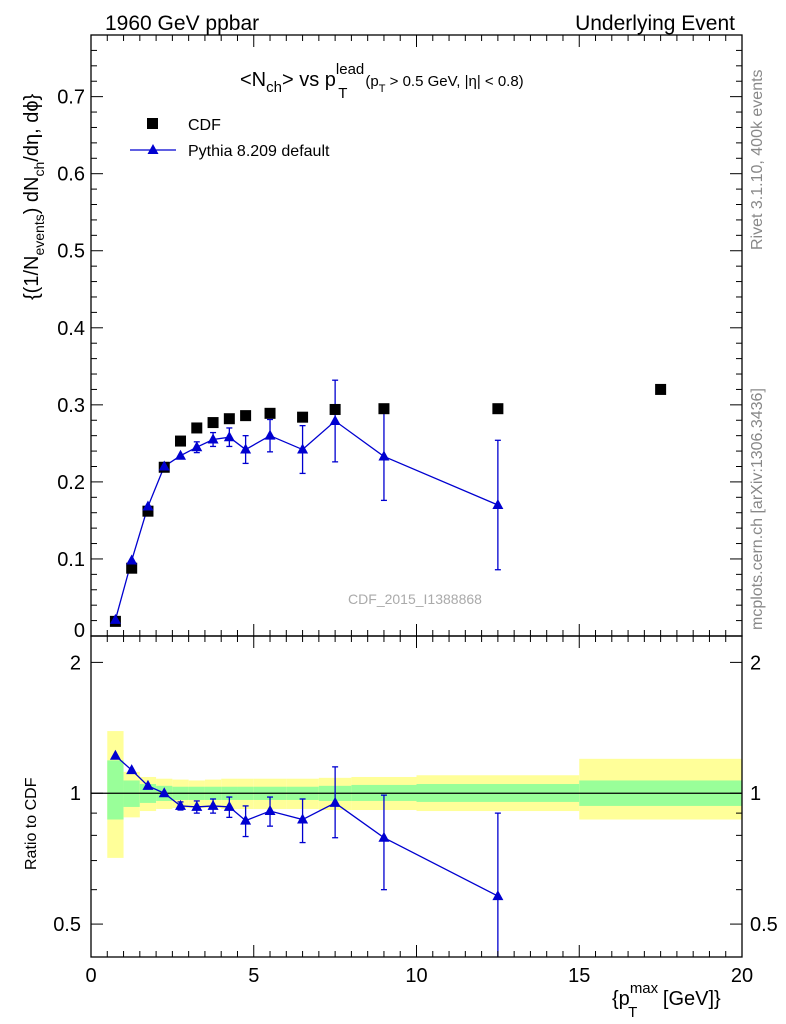  I want to click on ratio-panel-content, so click(306, 853).